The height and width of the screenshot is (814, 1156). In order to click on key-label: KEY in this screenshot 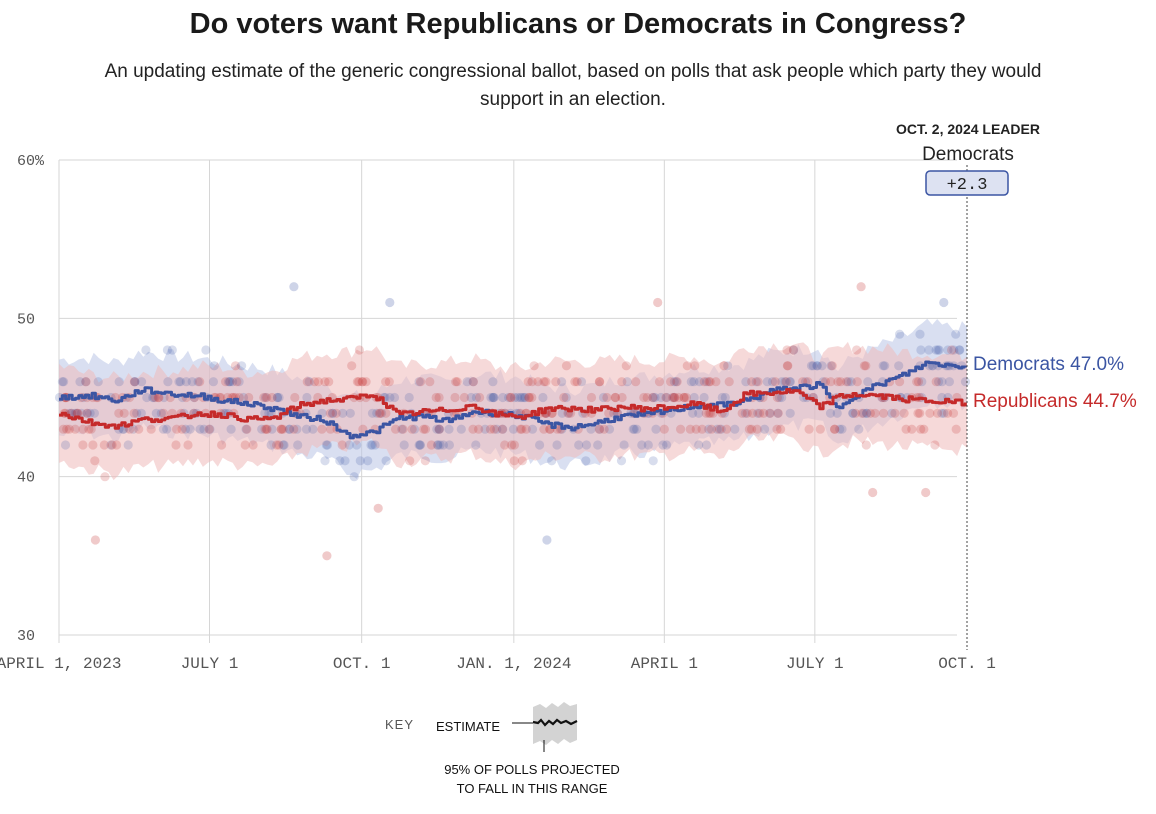, I will do `click(399, 724)`.